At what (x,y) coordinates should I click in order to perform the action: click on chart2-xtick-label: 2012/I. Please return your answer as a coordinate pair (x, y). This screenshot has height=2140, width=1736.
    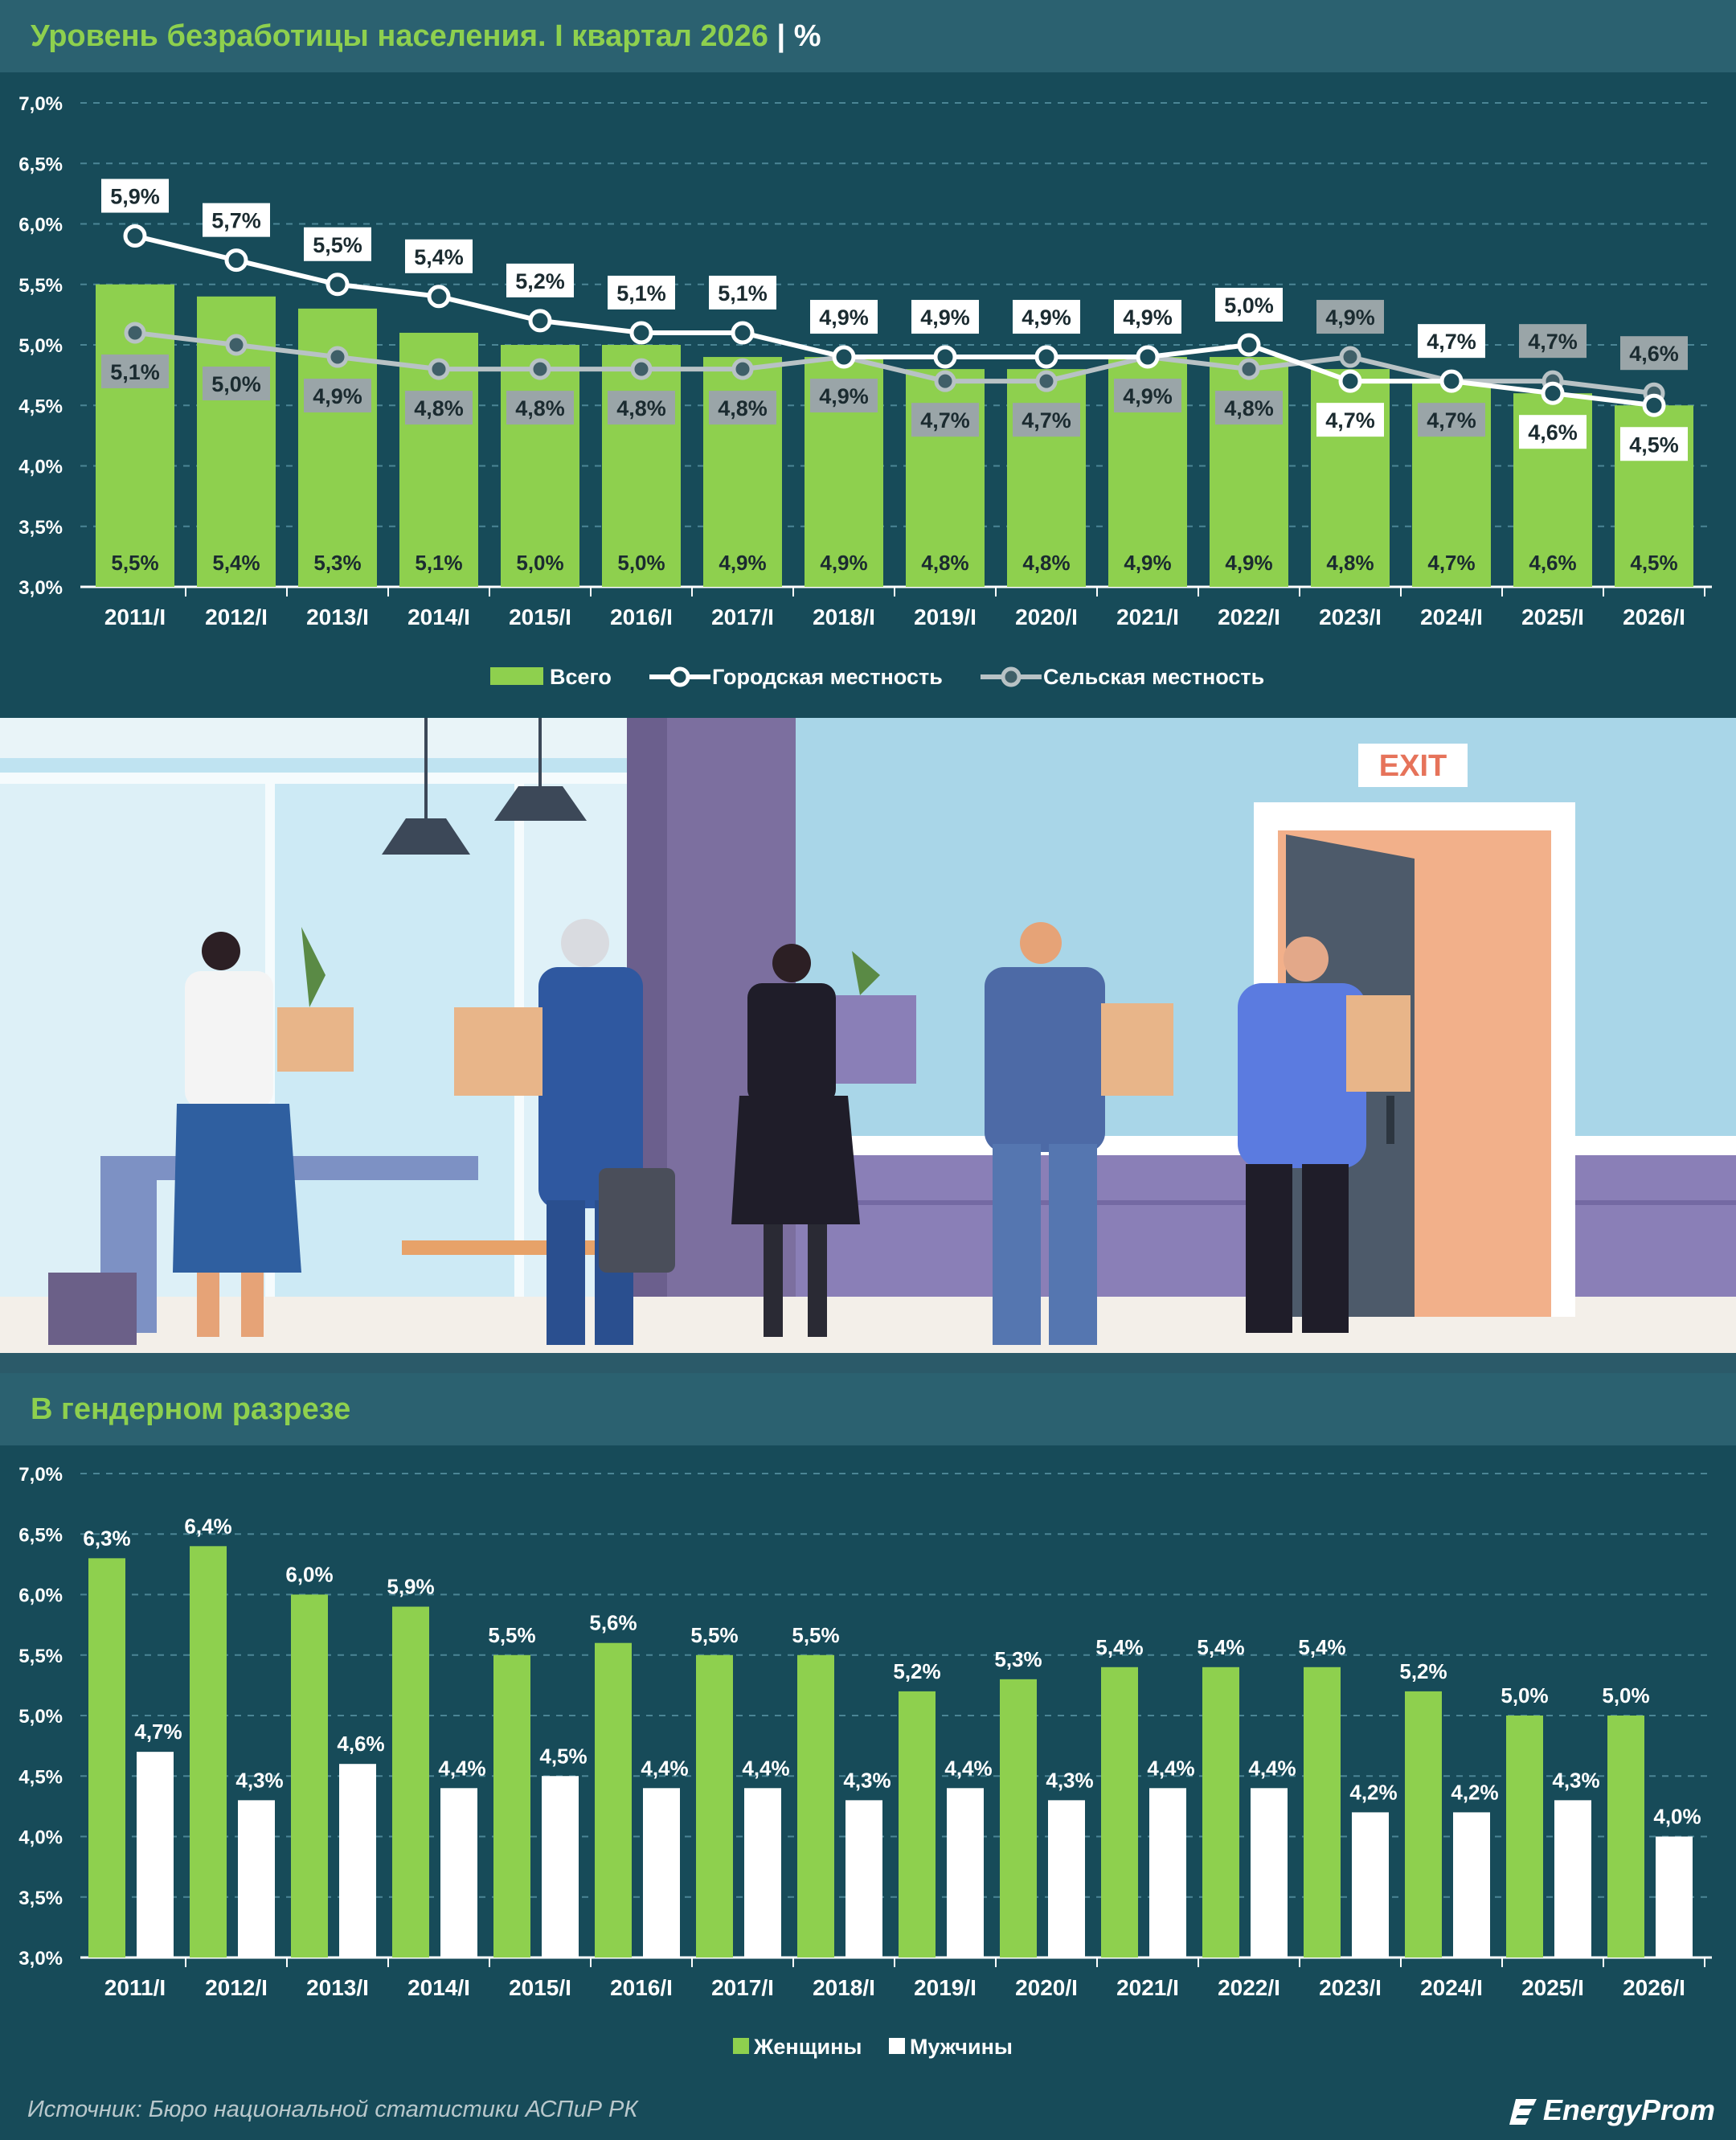
    Looking at the image, I should click on (236, 1987).